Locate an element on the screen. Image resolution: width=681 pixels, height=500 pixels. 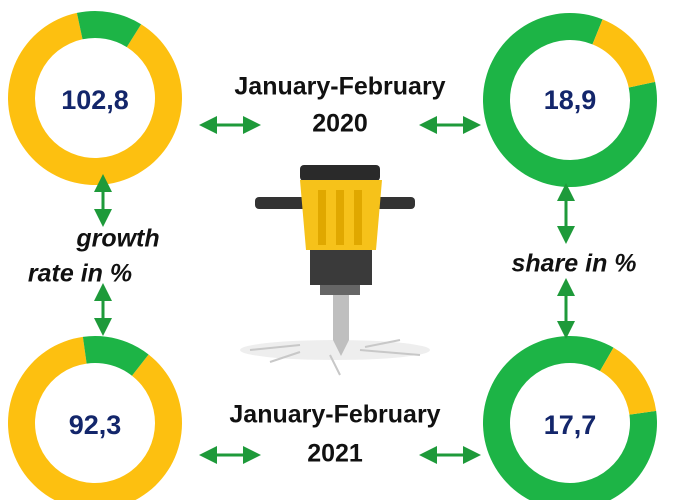
year-label: 2021 is located at coordinates (335, 454).